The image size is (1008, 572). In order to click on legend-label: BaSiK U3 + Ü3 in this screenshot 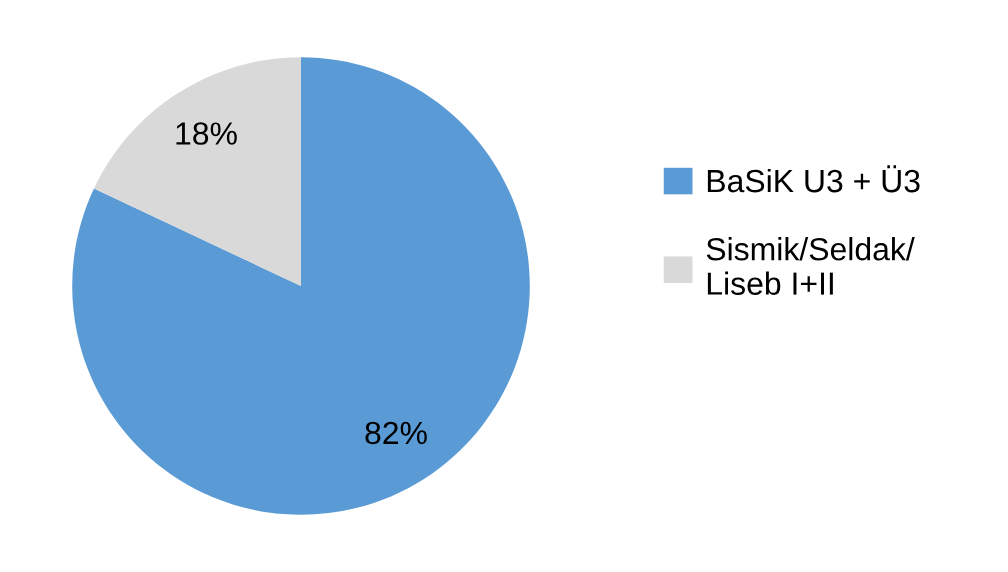, I will do `click(813, 179)`.